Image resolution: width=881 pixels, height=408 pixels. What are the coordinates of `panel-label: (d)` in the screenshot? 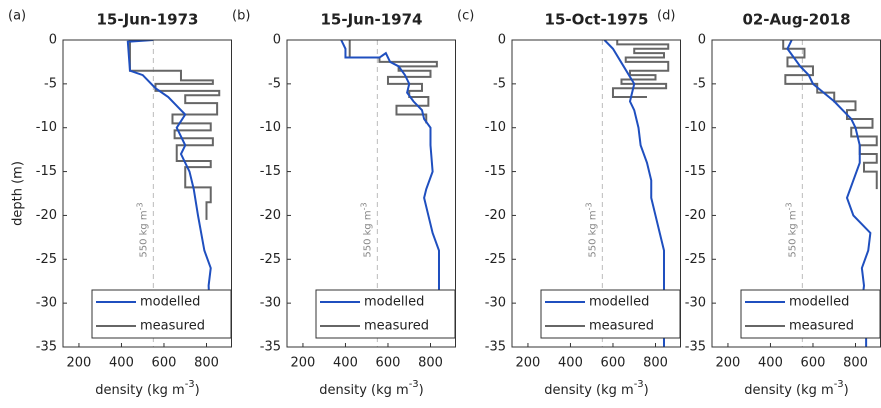 It's located at (666, 16).